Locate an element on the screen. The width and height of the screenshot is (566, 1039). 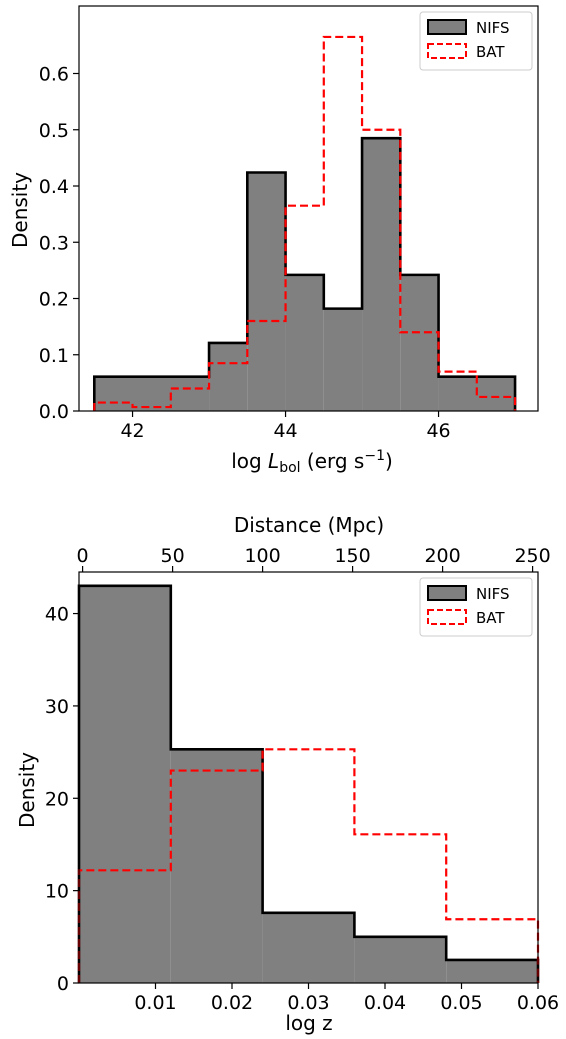
y-tick-label: 0.3 is located at coordinates (54, 243).